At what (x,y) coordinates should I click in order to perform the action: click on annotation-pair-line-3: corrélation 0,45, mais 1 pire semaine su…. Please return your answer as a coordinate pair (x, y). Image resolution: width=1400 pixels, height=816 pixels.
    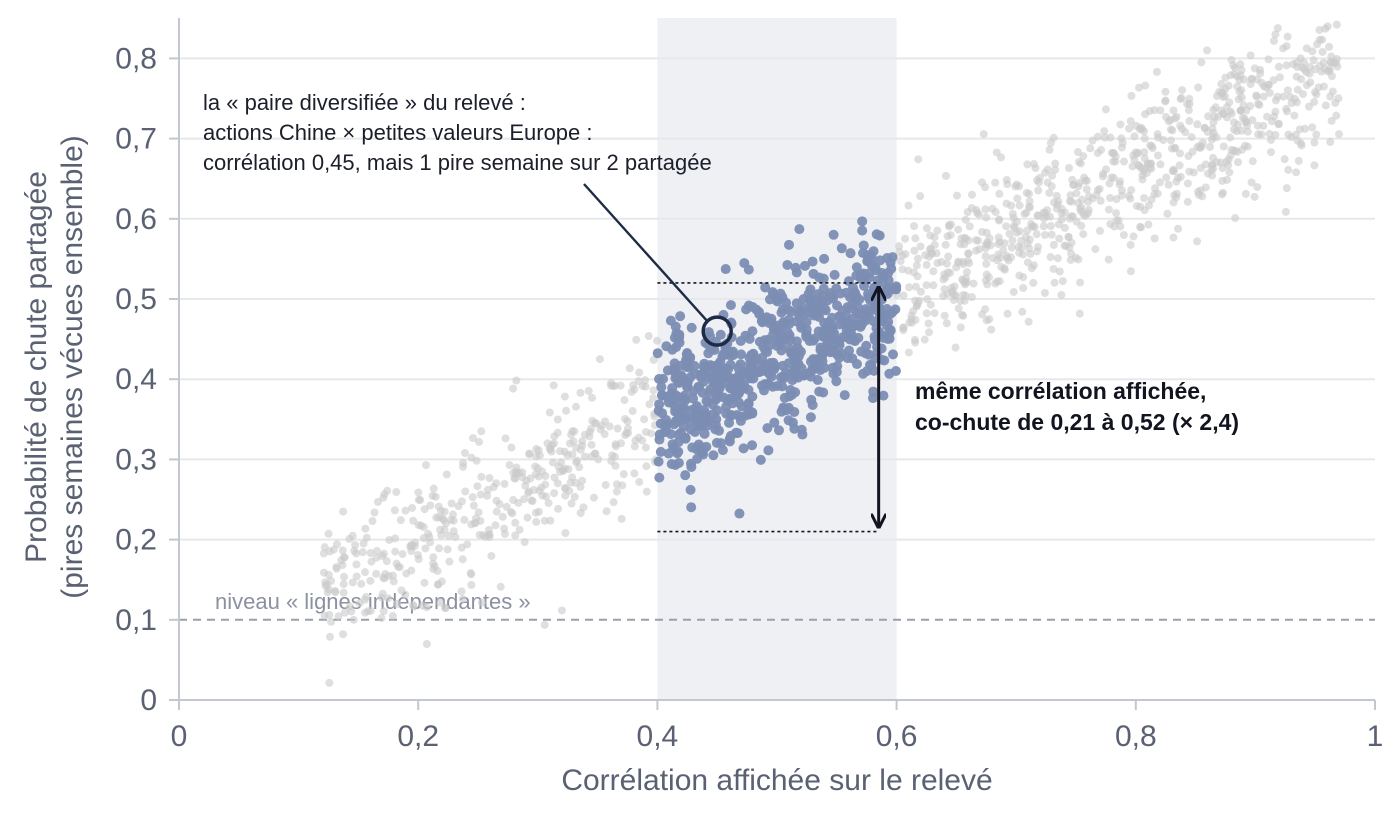
    Looking at the image, I should click on (457, 162).